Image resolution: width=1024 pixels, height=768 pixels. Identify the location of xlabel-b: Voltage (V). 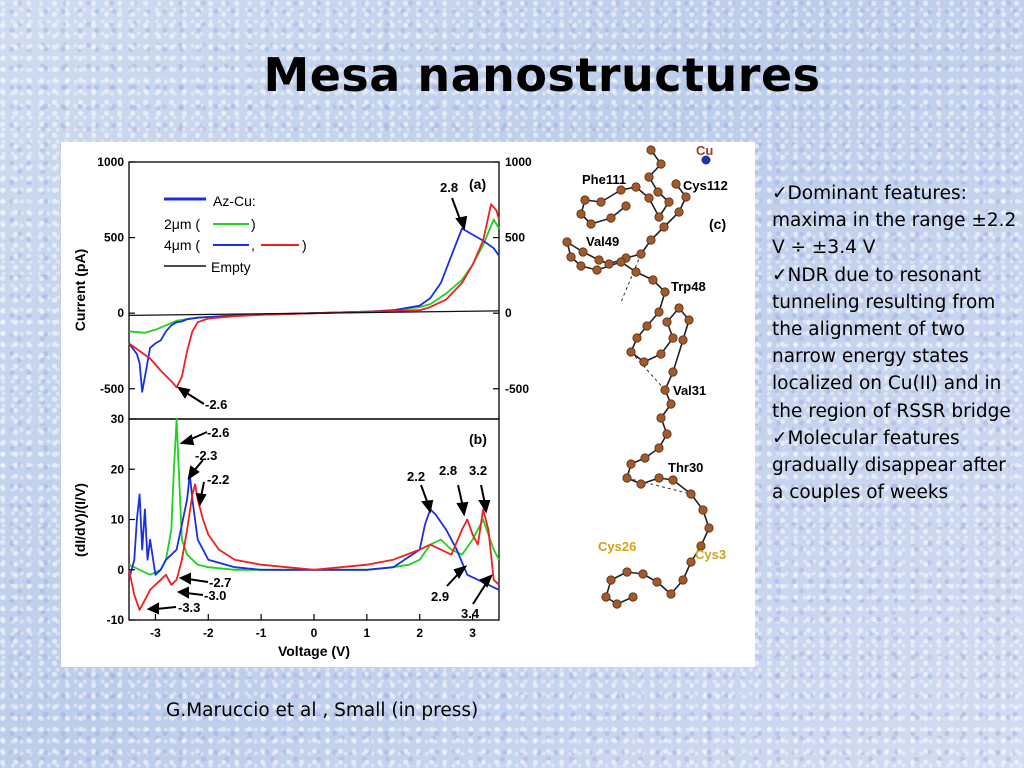
(314, 651).